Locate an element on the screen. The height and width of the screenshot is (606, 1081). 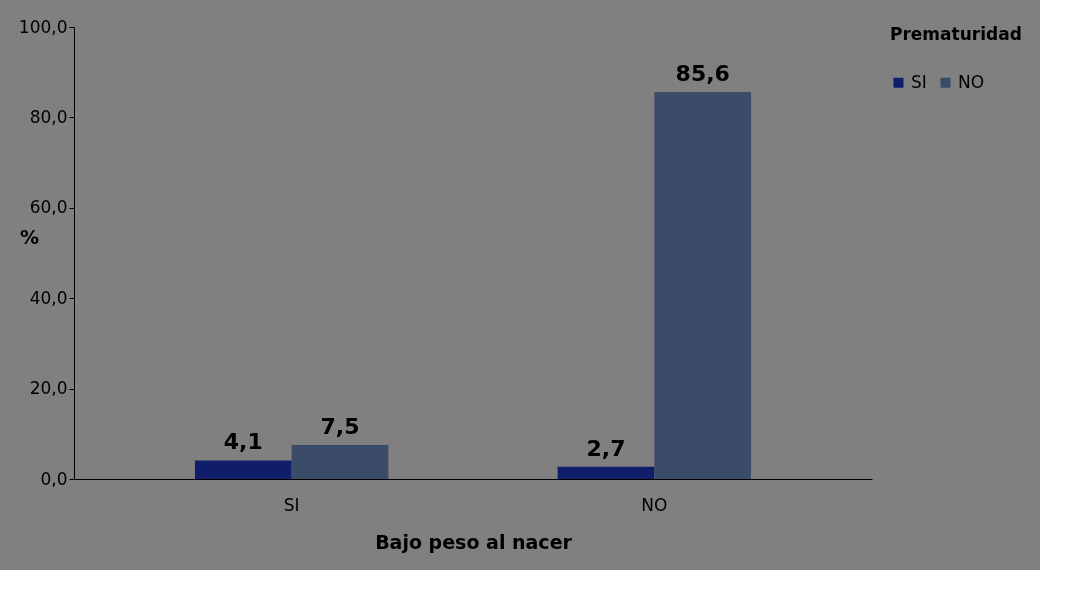
legend-title: Prematuridad is located at coordinates (956, 34).